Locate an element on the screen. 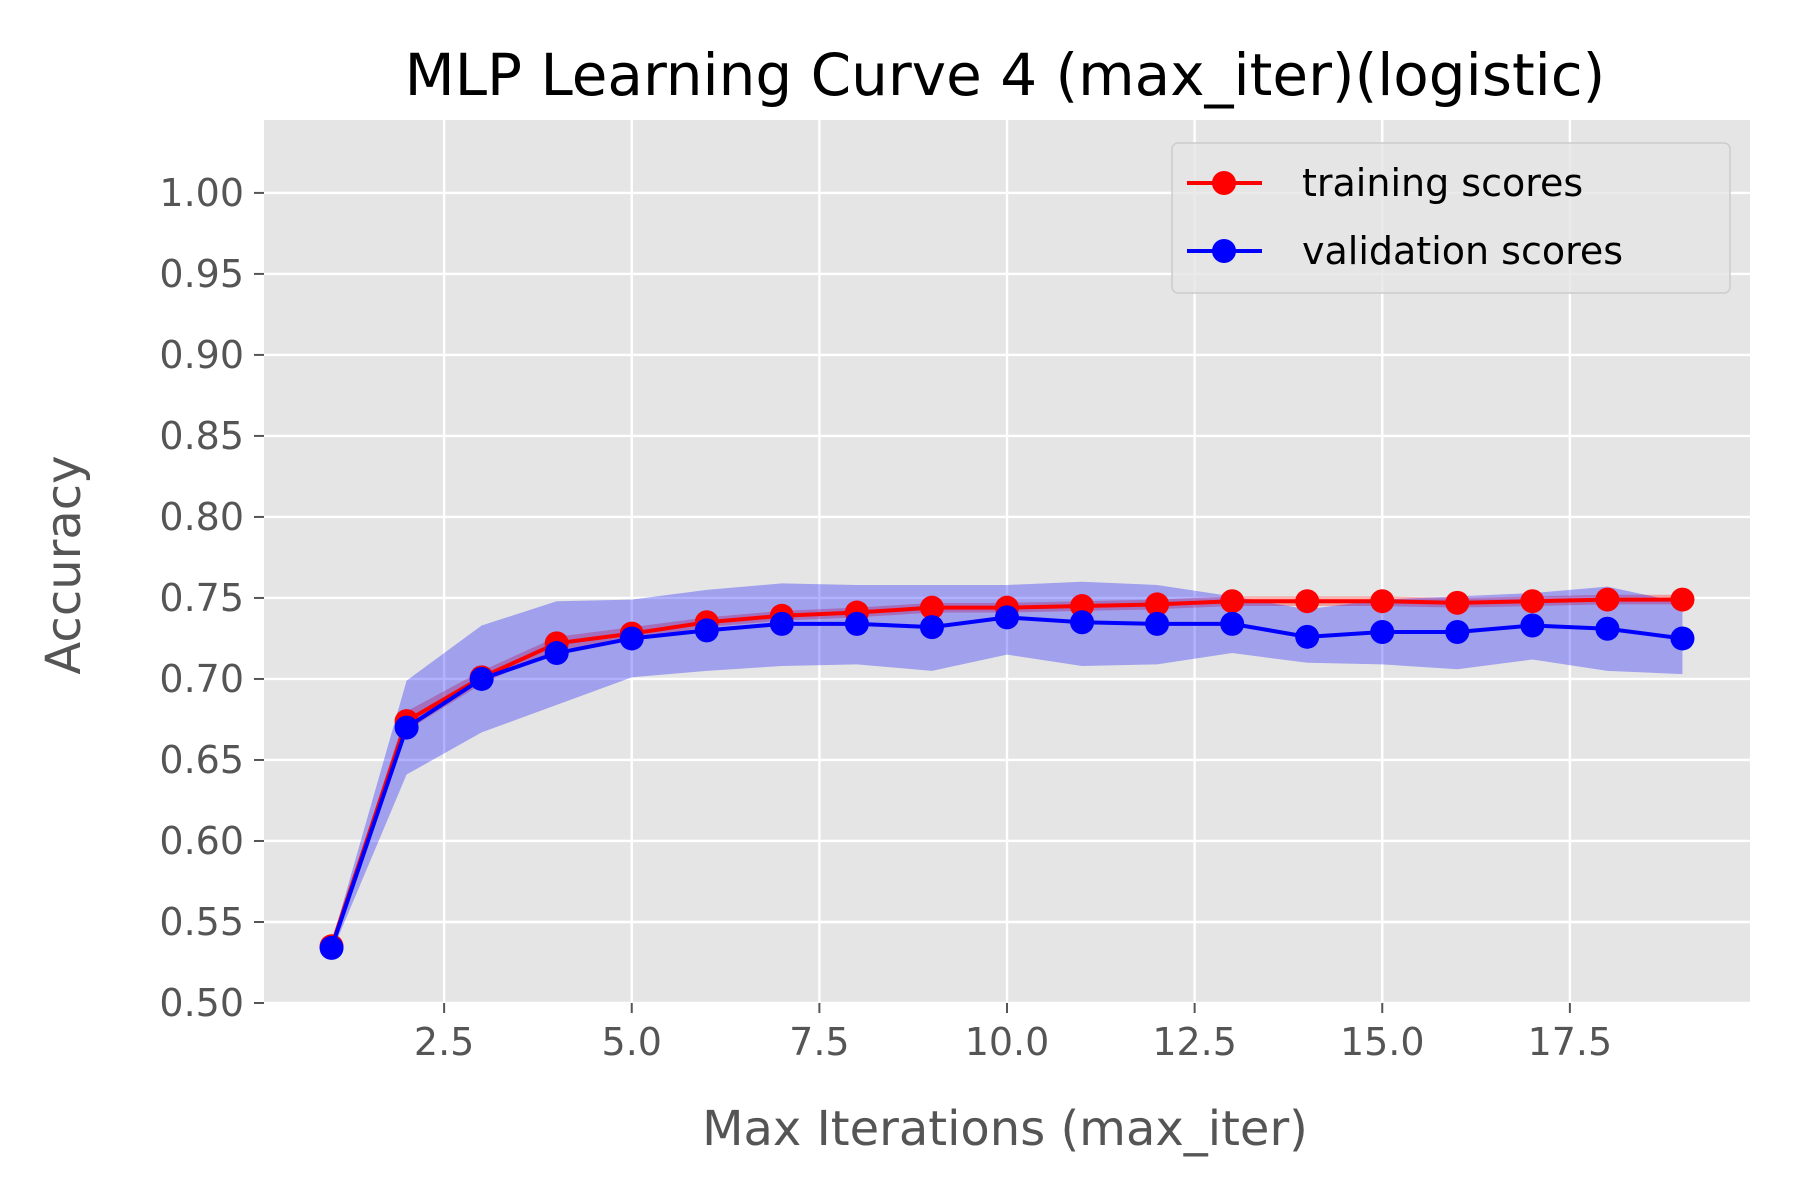  y-axis-label: Accuracy is located at coordinates (64, 564).